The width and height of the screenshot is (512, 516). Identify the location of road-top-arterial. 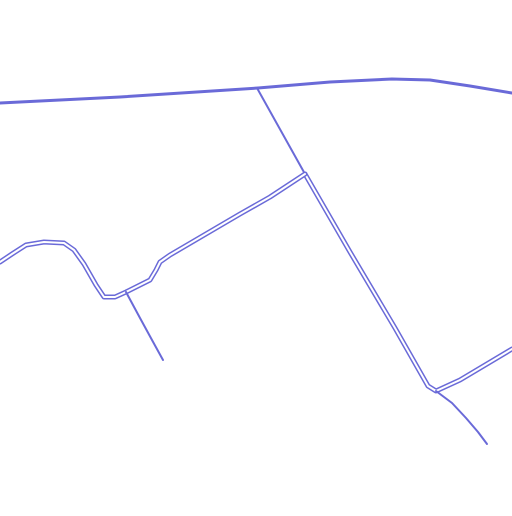
(256, 91).